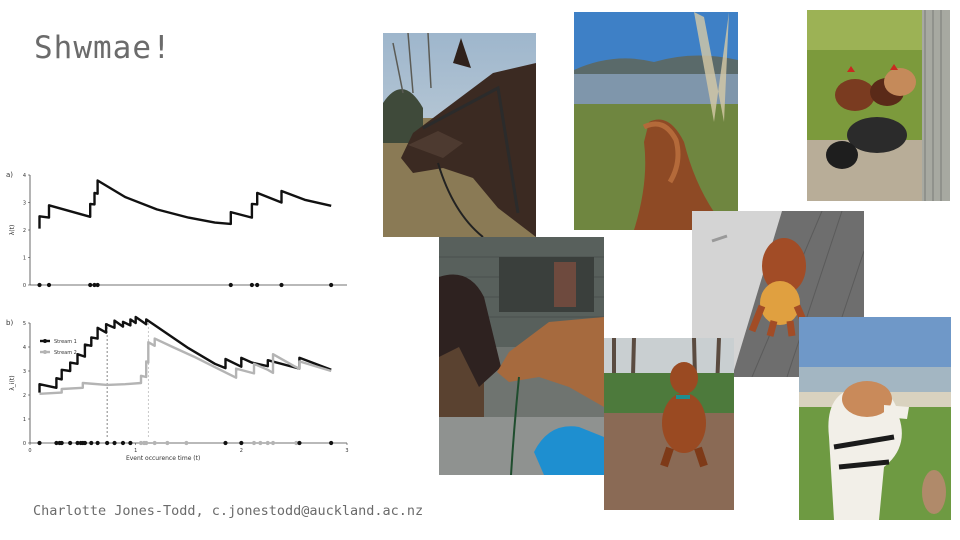  I want to click on photo-chickens, so click(878, 105).